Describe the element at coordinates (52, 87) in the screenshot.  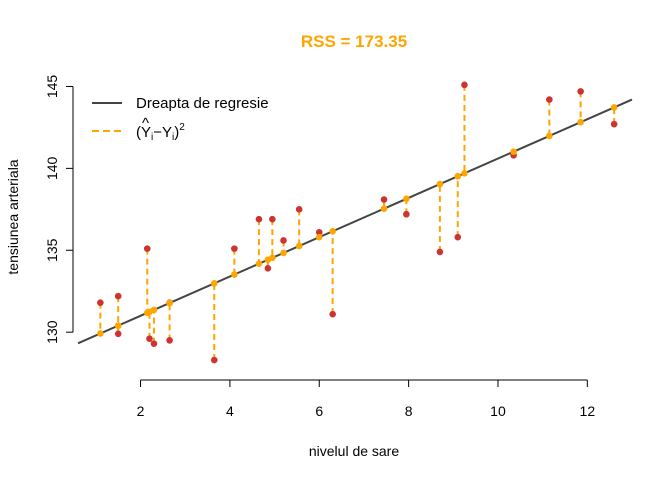
I see `y-tick-label-145: 145` at that location.